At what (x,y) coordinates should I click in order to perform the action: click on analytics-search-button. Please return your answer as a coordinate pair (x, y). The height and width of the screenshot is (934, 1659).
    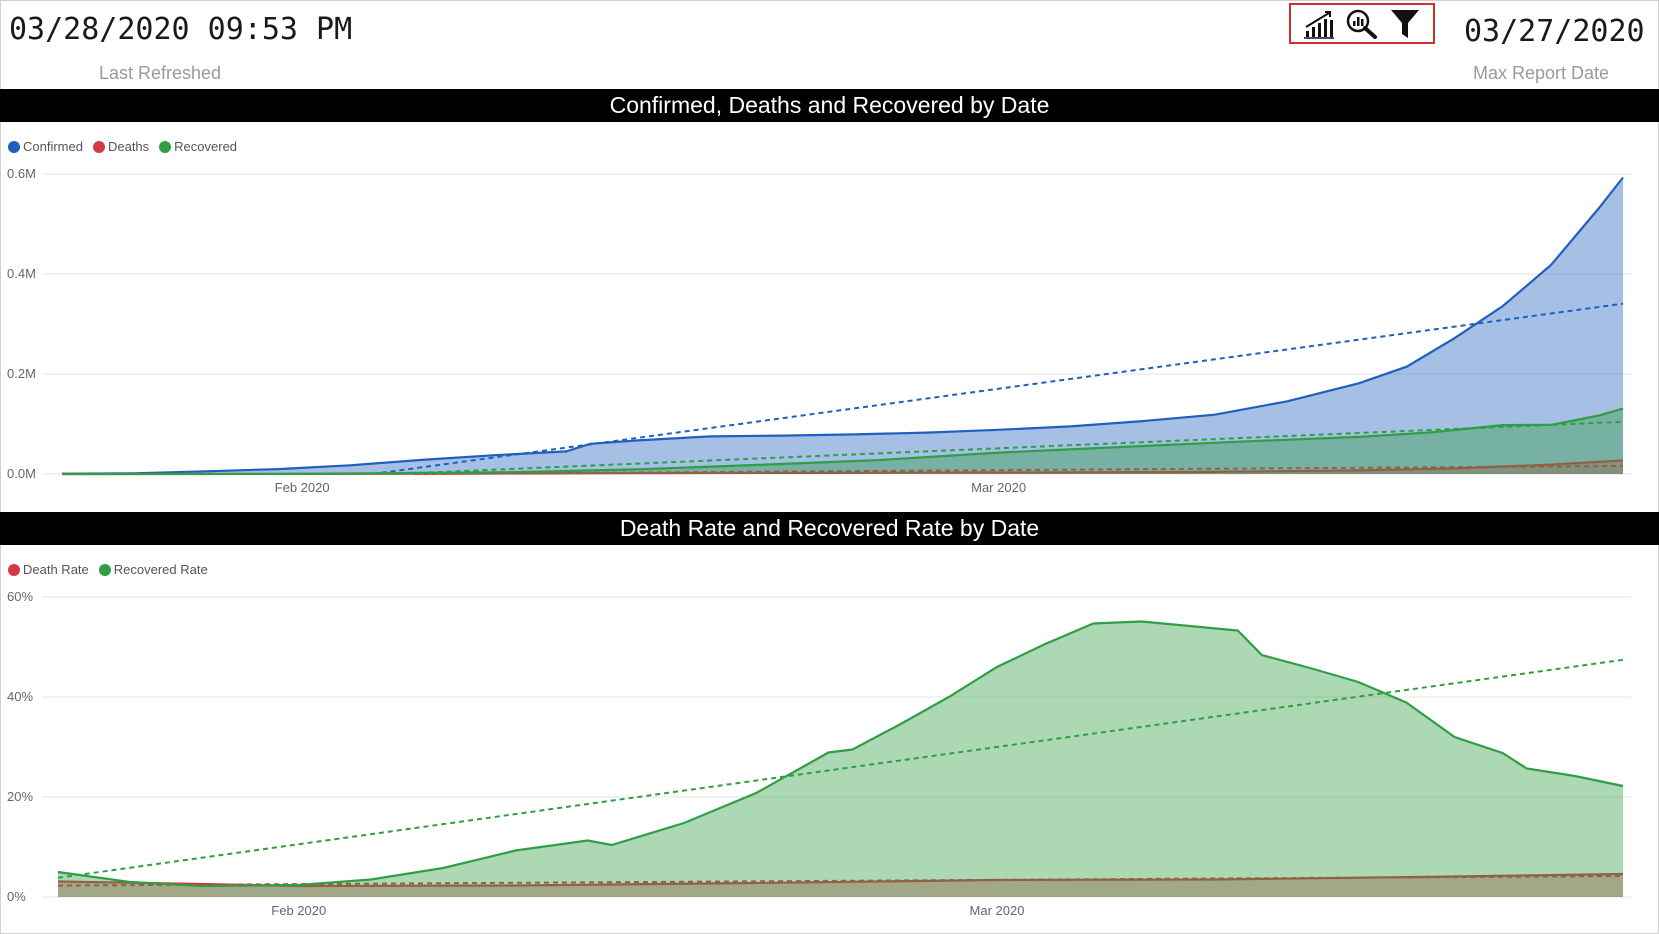
    Looking at the image, I should click on (1362, 24).